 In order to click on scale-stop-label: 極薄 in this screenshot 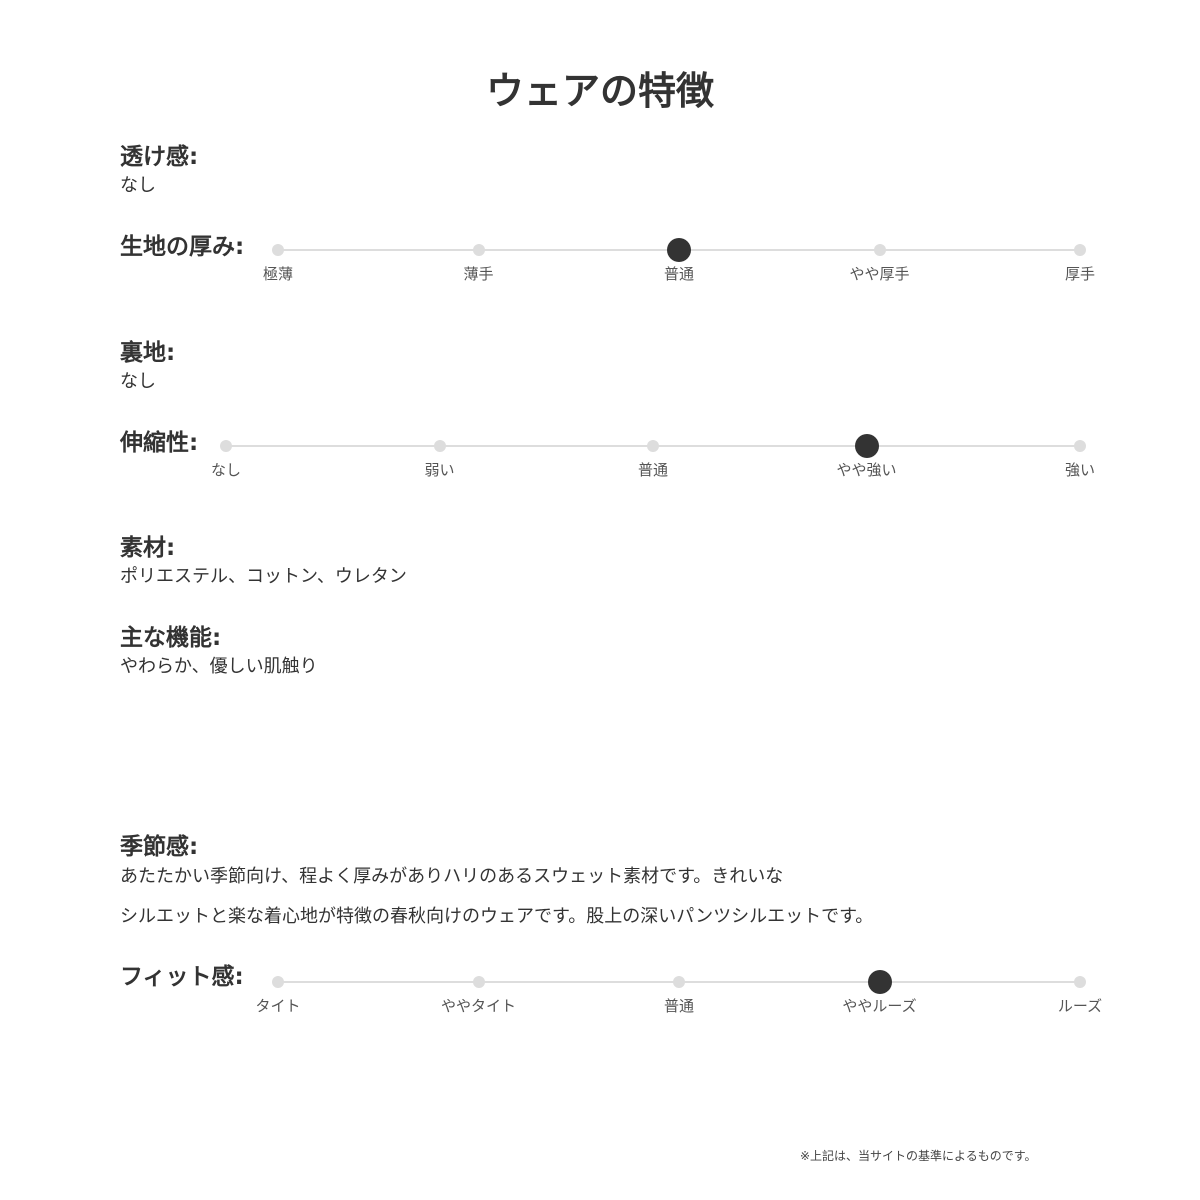, I will do `click(277, 274)`.